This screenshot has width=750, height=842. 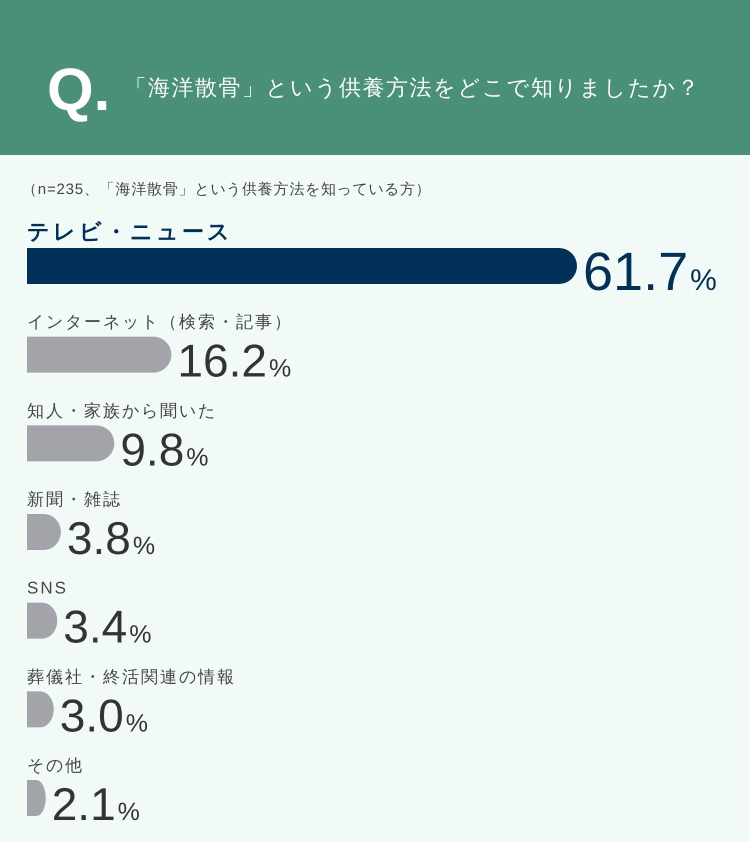 What do you see at coordinates (650, 272) in the screenshot?
I see `value-label: 61.7%` at bounding box center [650, 272].